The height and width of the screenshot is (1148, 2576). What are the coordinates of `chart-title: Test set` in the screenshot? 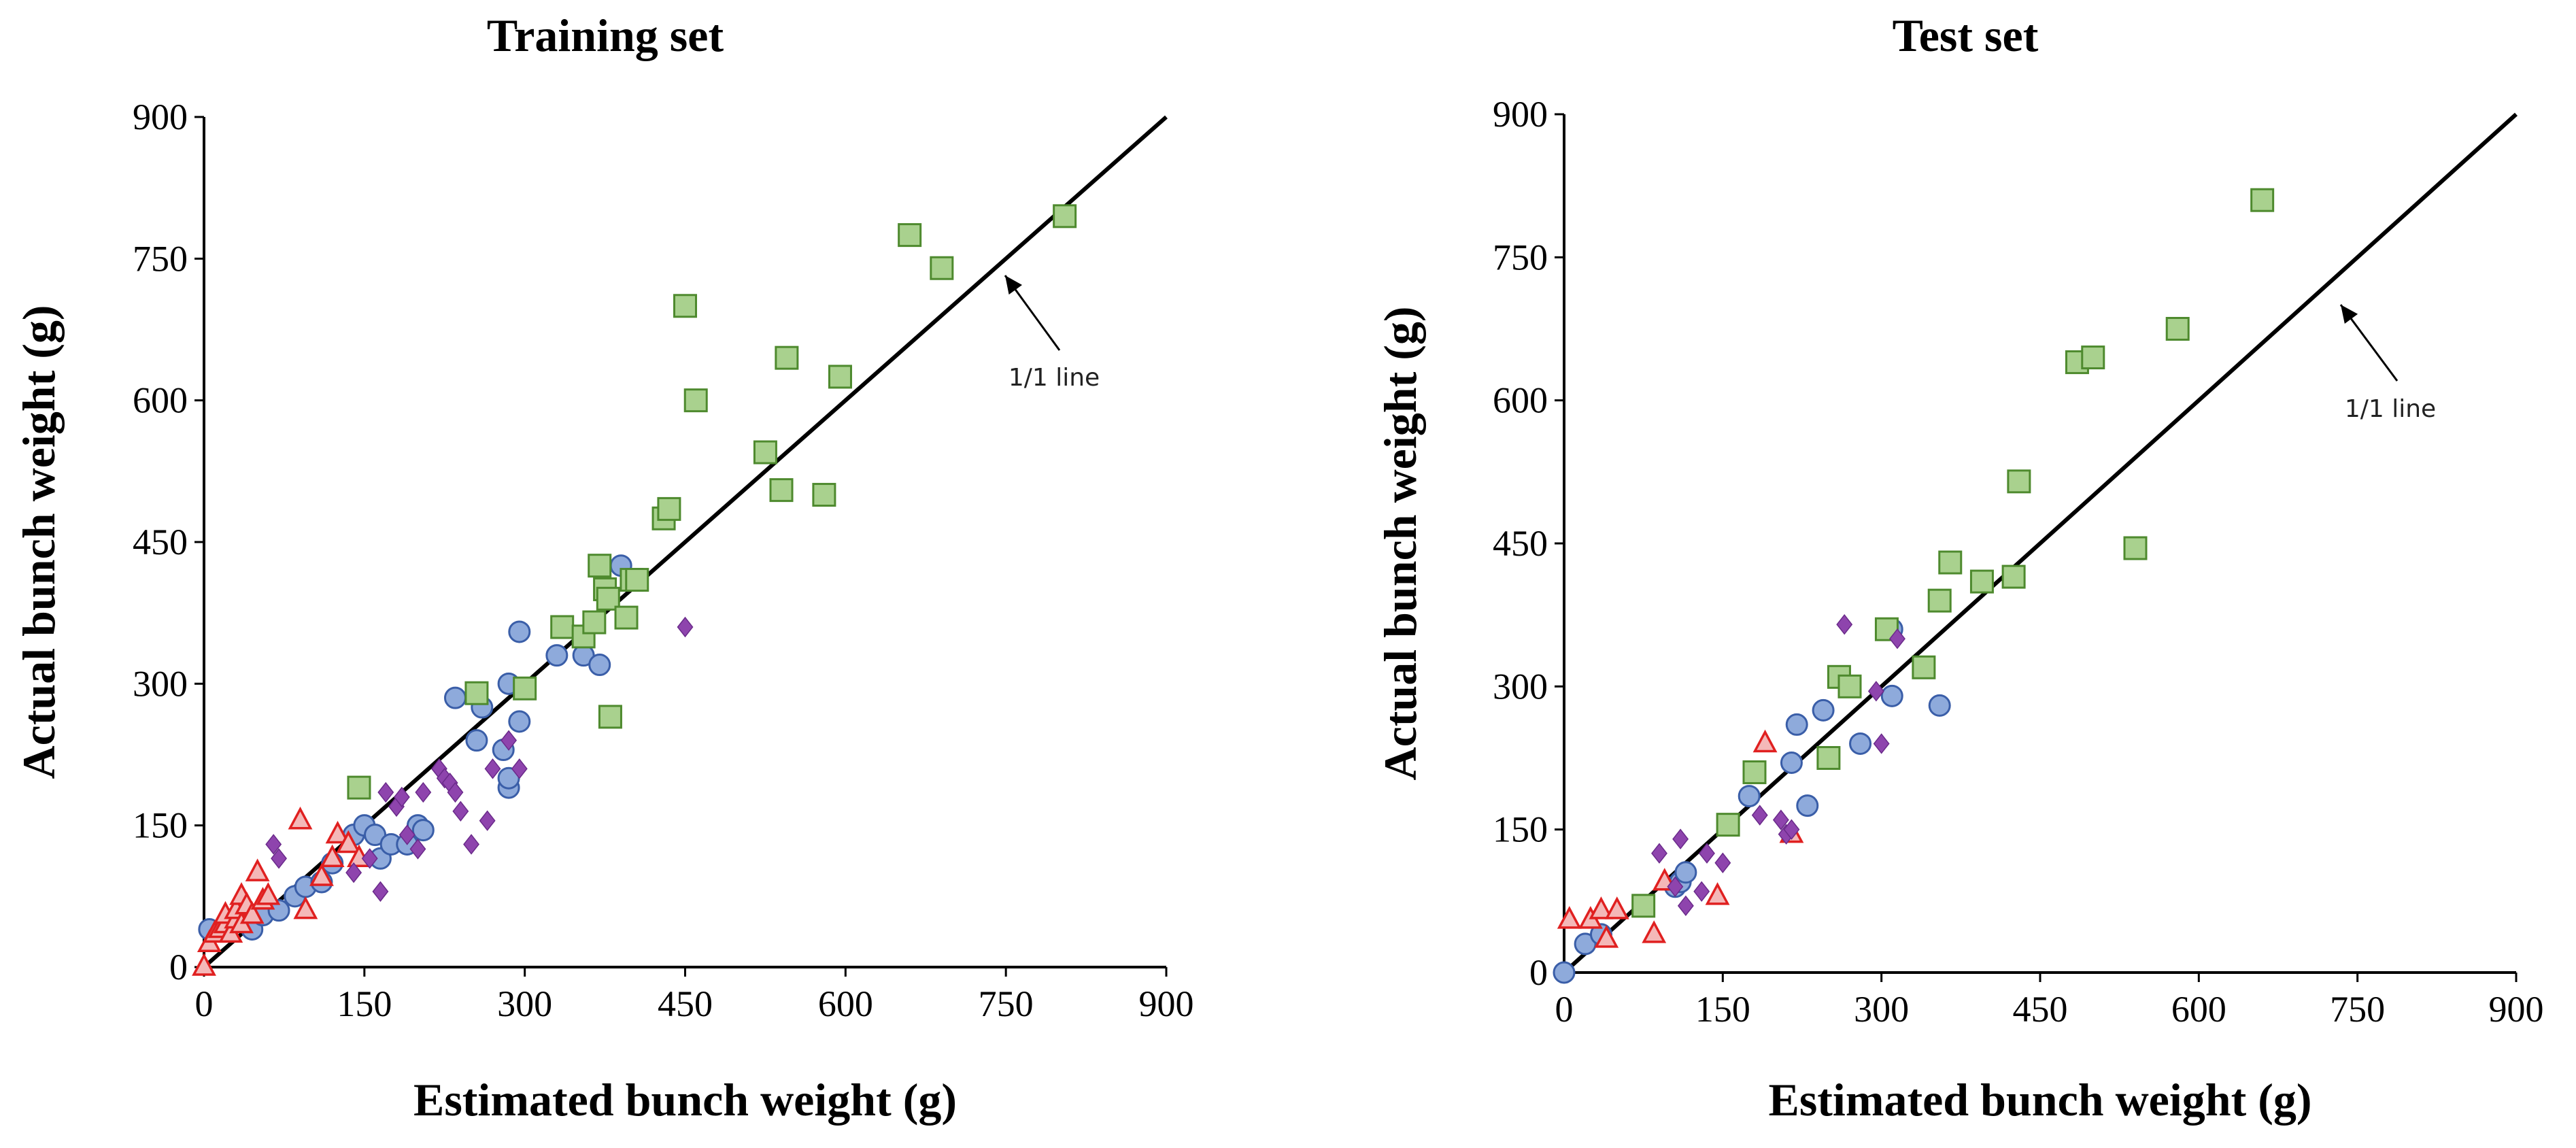 It's located at (1966, 35).